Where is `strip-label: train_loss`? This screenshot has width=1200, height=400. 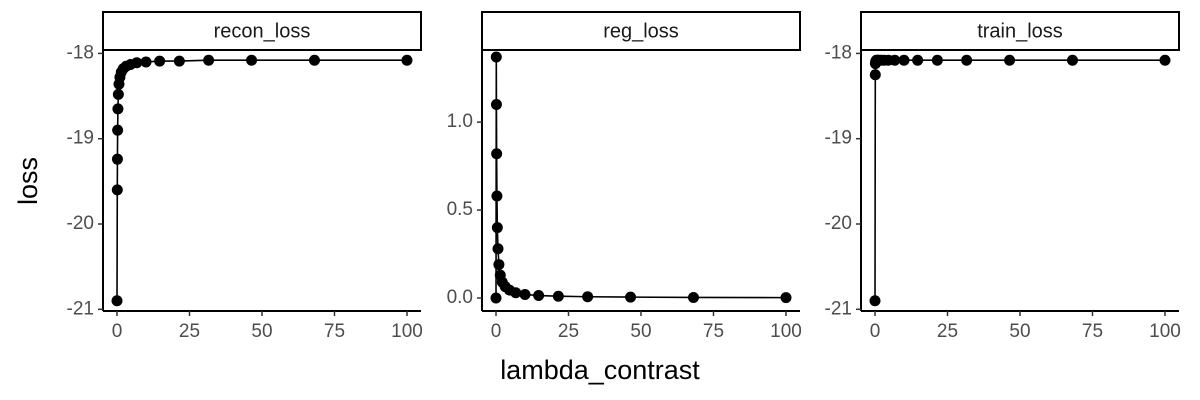
strip-label: train_loss is located at coordinates (1020, 31).